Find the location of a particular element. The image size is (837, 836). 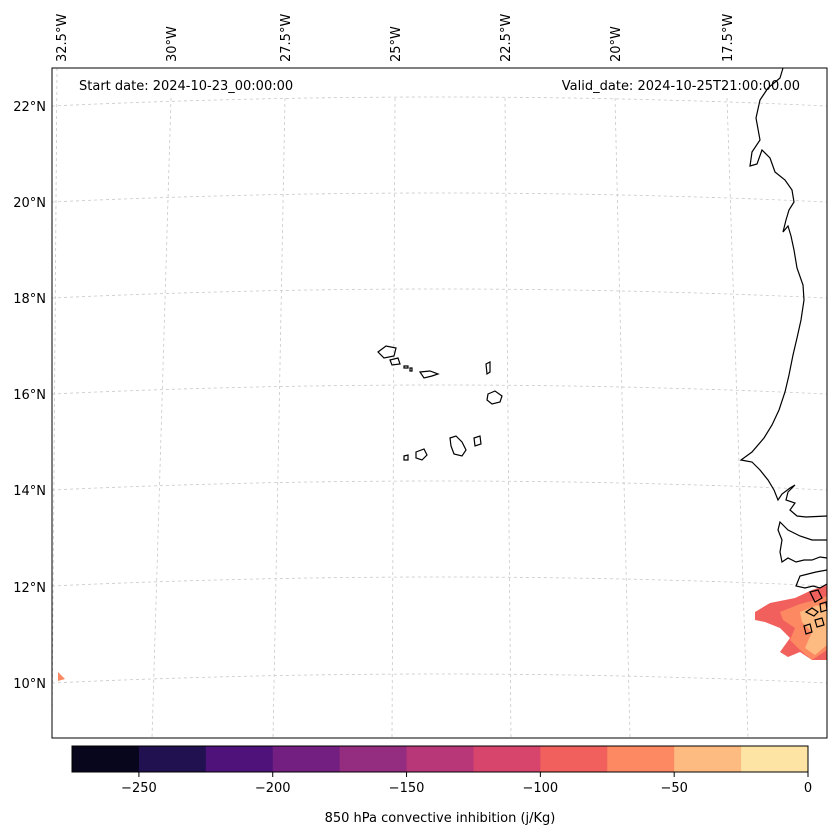

lat-label: 14°N is located at coordinates (29, 491).